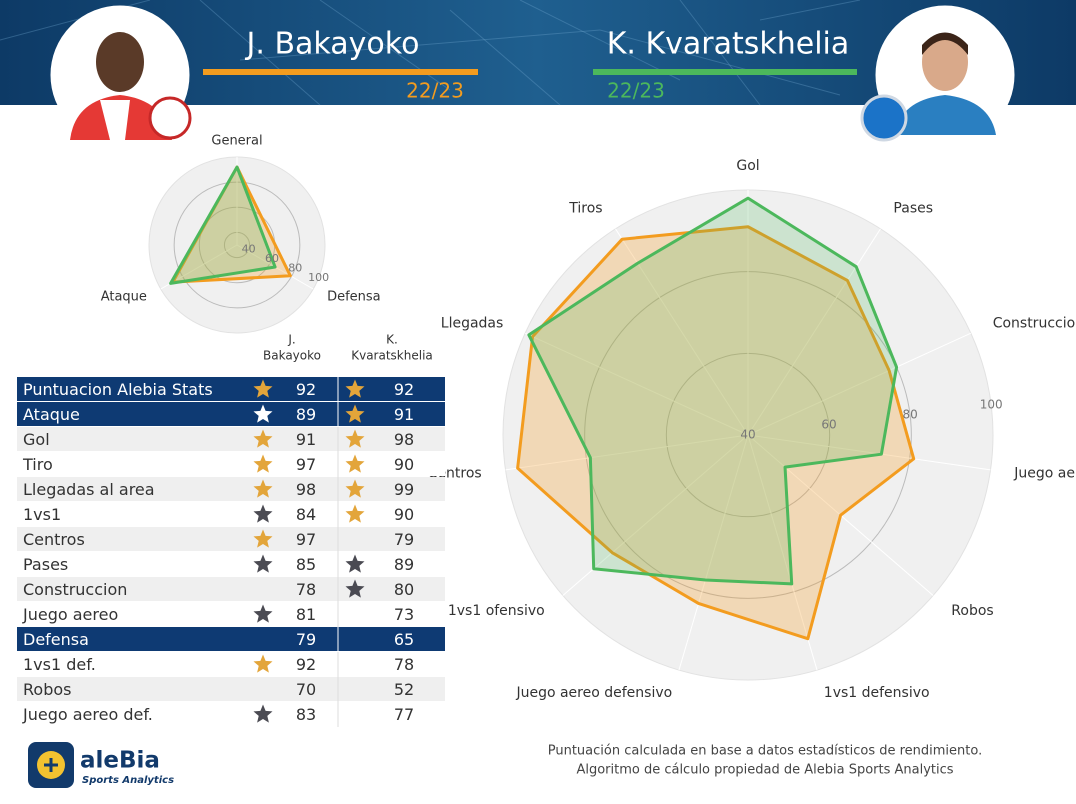 The image size is (1076, 804). What do you see at coordinates (128, 780) in the screenshot?
I see `logo-tagline: Sports Analytics` at bounding box center [128, 780].